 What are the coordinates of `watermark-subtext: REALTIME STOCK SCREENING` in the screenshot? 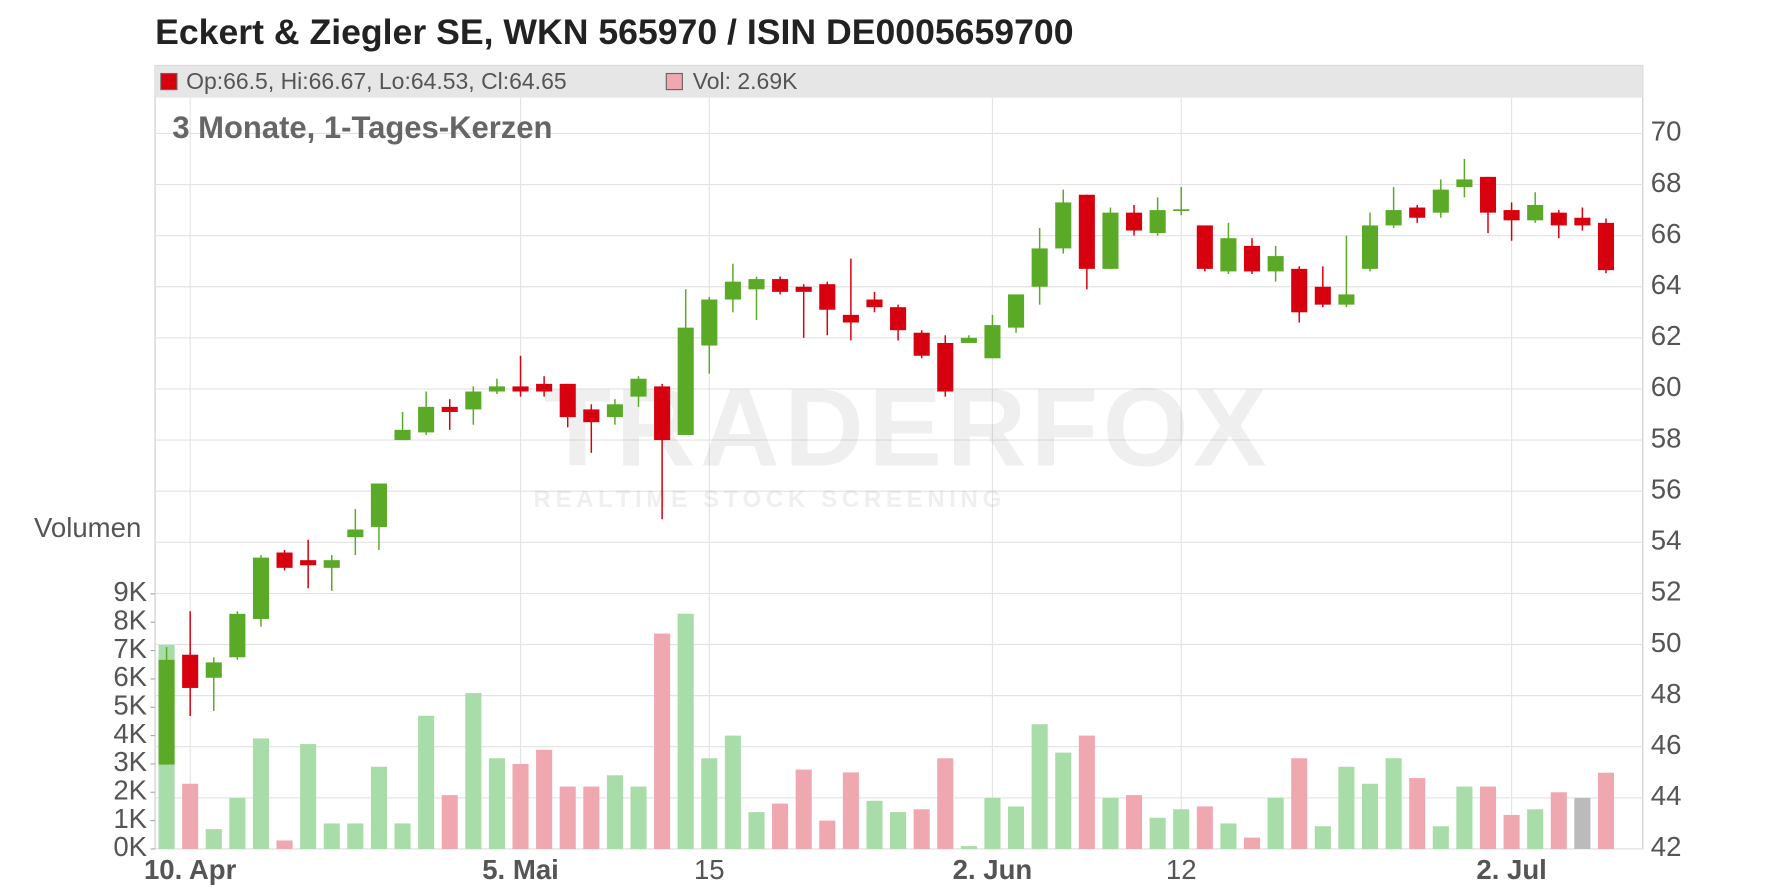 It's located at (769, 499).